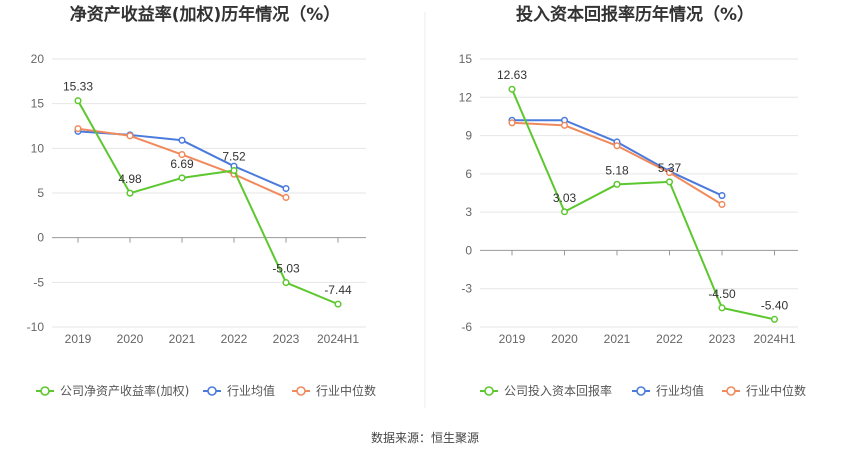 The height and width of the screenshot is (459, 850). Describe the element at coordinates (466, 97) in the screenshot. I see `y-tick-label: 12` at that location.